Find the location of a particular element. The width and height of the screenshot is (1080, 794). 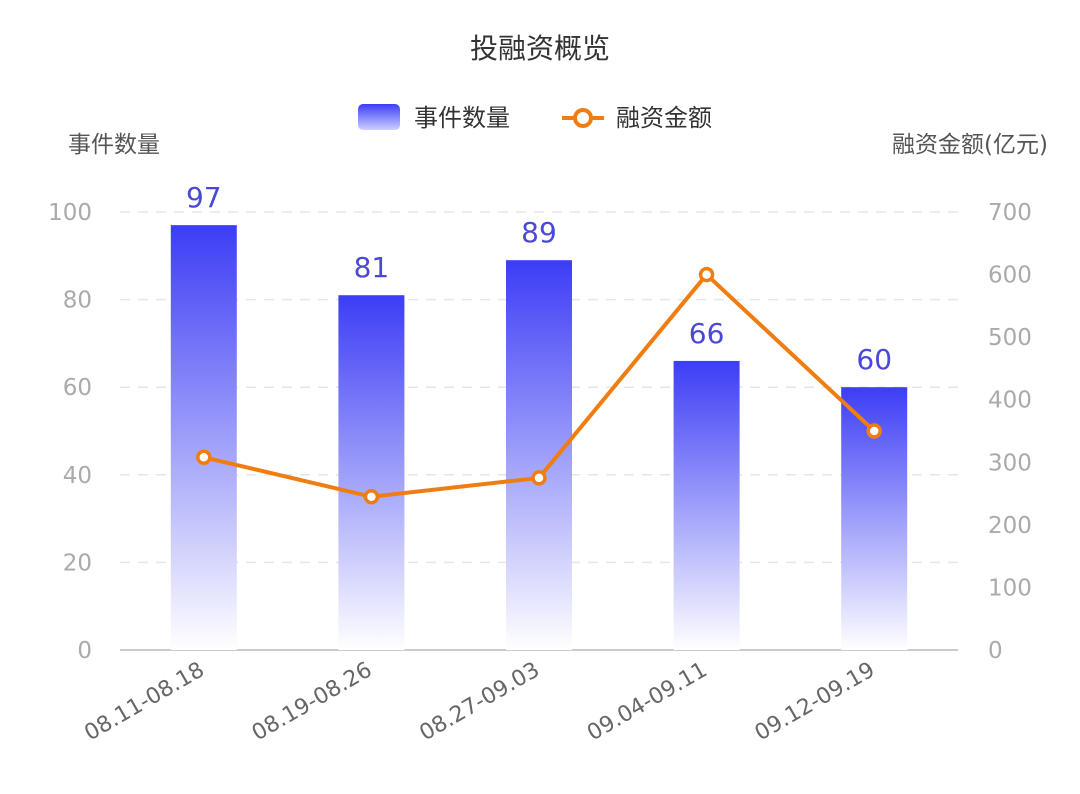

bar-data-label: 97 is located at coordinates (204, 197).